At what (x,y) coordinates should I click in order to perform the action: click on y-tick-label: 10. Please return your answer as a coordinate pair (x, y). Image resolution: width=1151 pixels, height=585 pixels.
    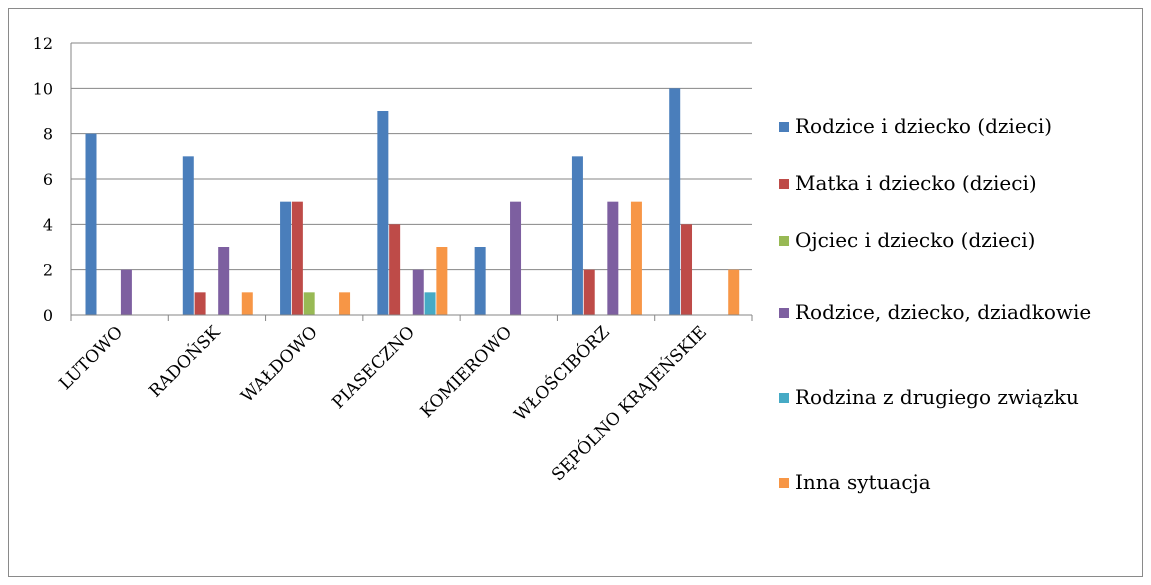
    Looking at the image, I should click on (43, 88).